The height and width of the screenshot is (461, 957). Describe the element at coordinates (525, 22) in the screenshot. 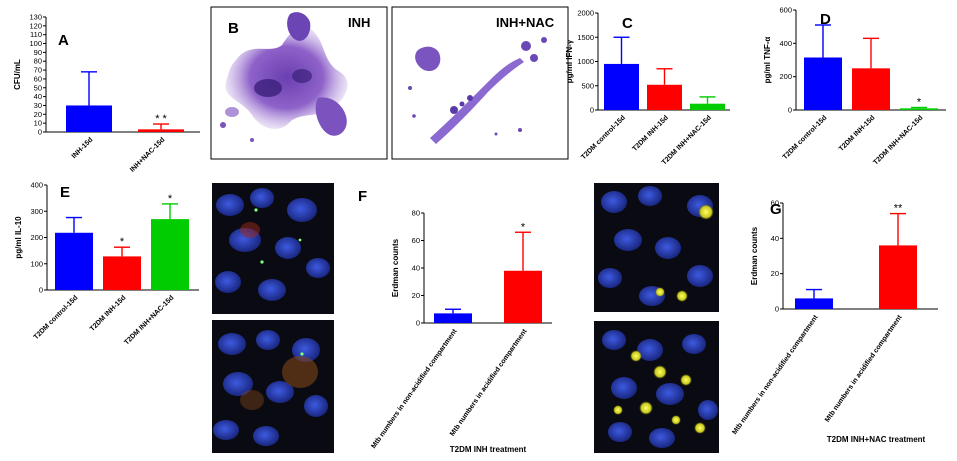

I see `panel-b-right-caption: INH+NAC` at that location.